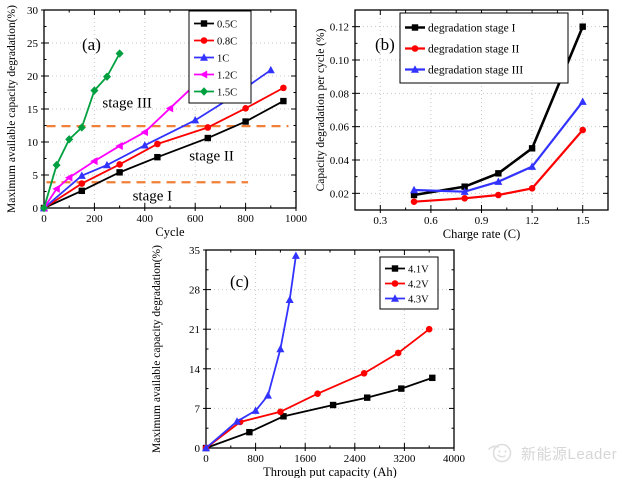 The width and height of the screenshot is (624, 480). Describe the element at coordinates (239, 281) in the screenshot. I see `svg-text: (c)` at that location.